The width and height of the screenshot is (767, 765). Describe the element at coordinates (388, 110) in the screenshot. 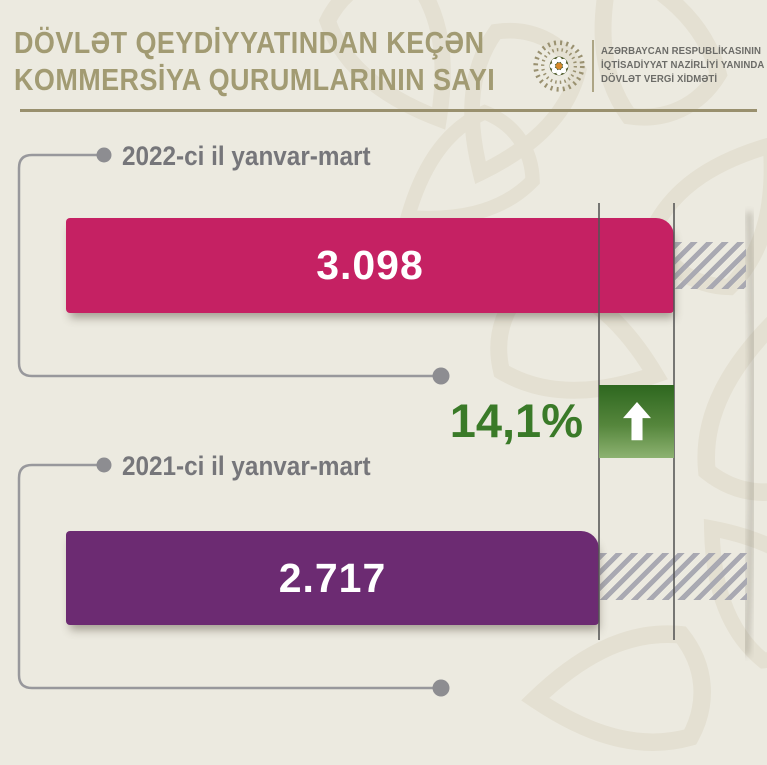

I see `title-underline` at that location.